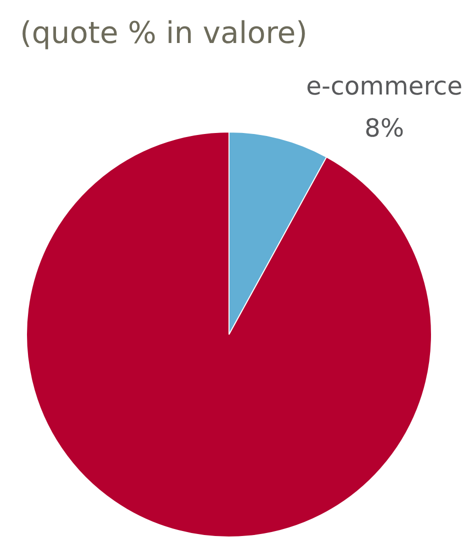  Describe the element at coordinates (384, 127) in the screenshot. I see `data-label: 8%` at that location.